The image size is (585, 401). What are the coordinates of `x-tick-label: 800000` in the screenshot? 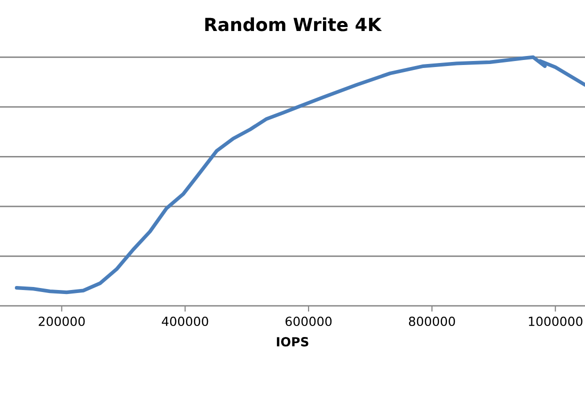 It's located at (431, 321).